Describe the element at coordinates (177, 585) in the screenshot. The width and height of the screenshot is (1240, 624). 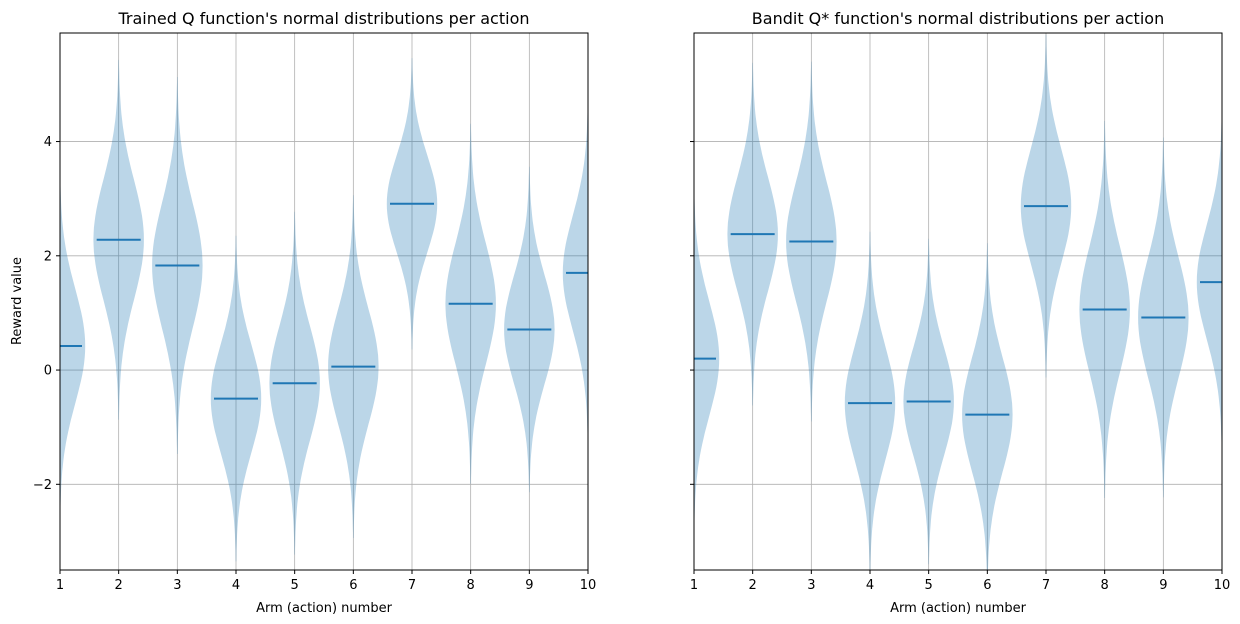
I see `left-x-tick-label: 3` at that location.